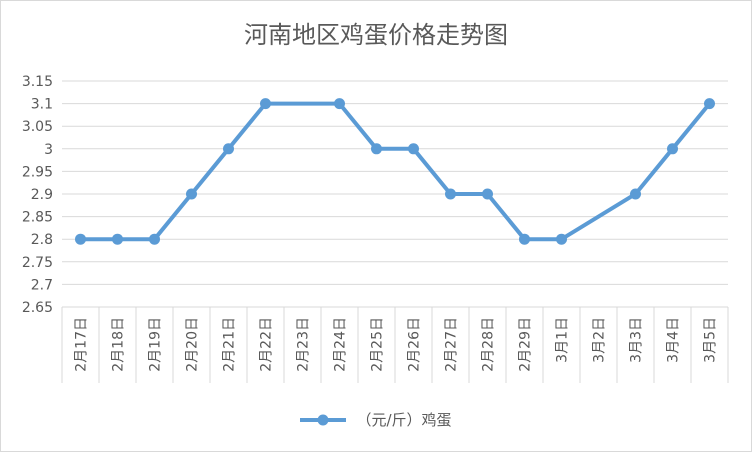 Image resolution: width=752 pixels, height=452 pixels. Describe the element at coordinates (304, 344) in the screenshot. I see `x-tick-label: 2月23日` at that location.